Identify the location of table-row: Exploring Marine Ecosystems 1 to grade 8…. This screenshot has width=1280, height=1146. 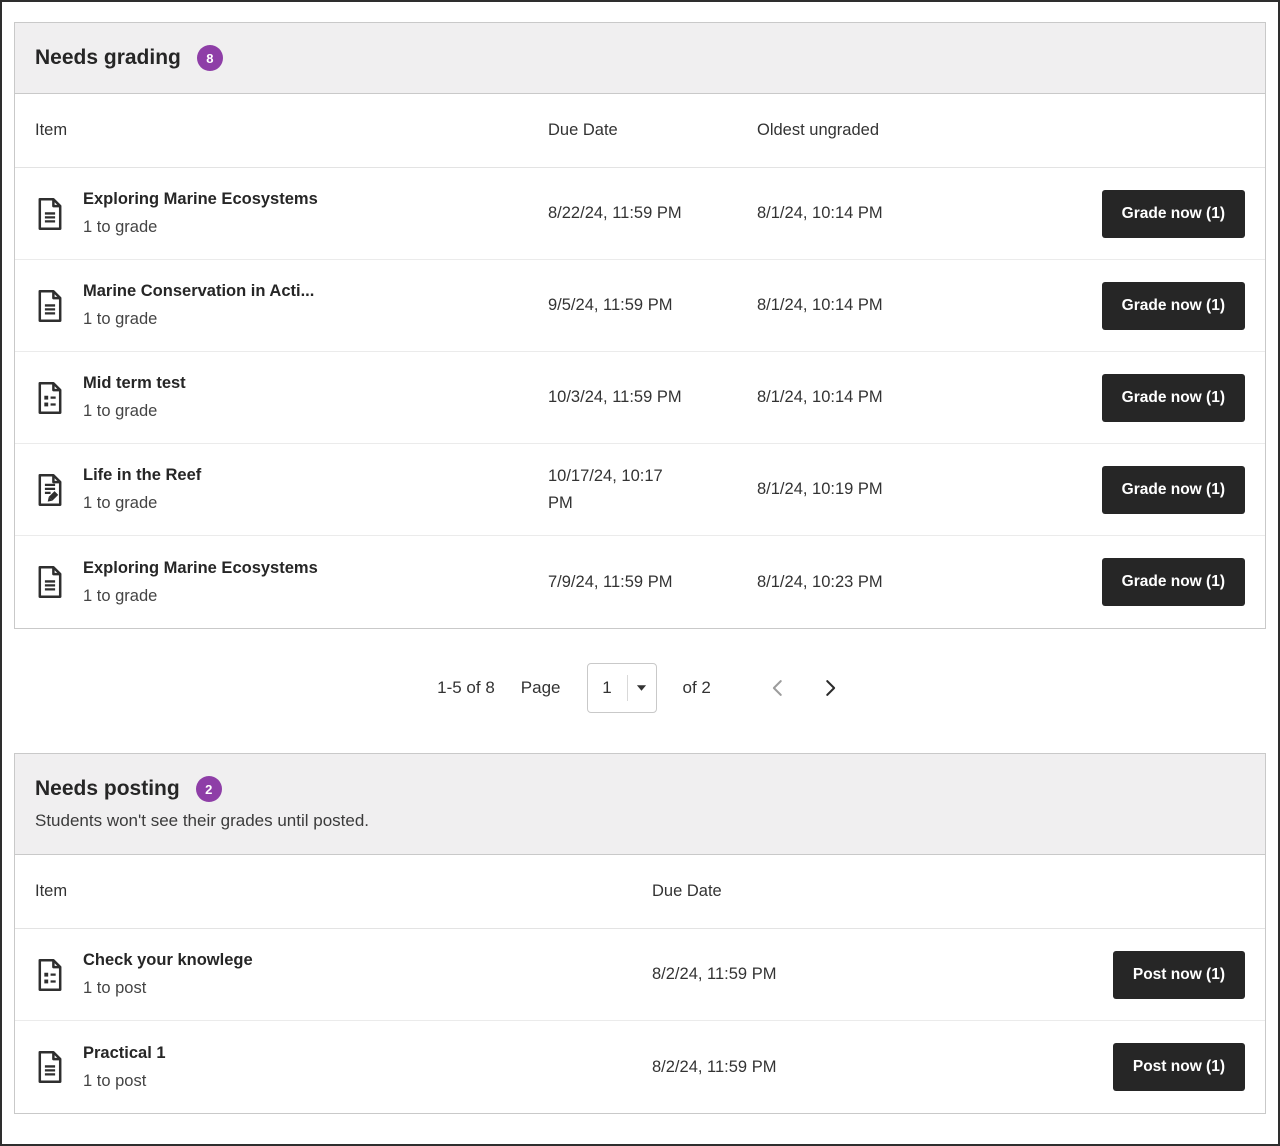
(640, 214).